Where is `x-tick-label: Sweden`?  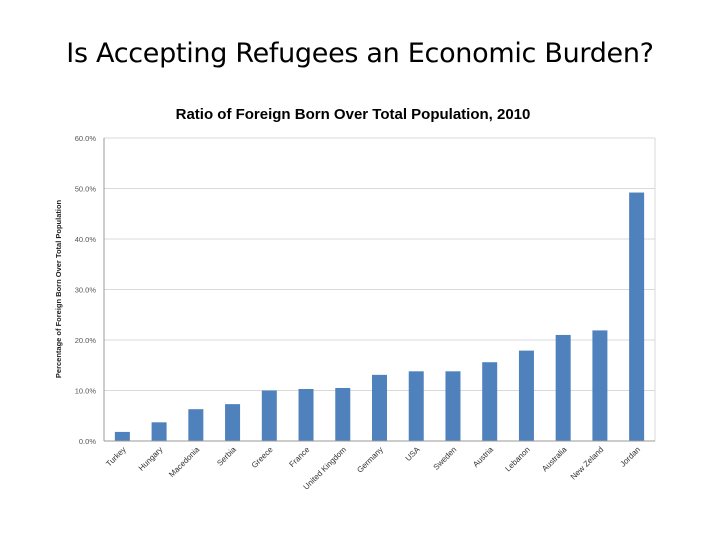
x-tick-label: Sweden is located at coordinates (445, 458).